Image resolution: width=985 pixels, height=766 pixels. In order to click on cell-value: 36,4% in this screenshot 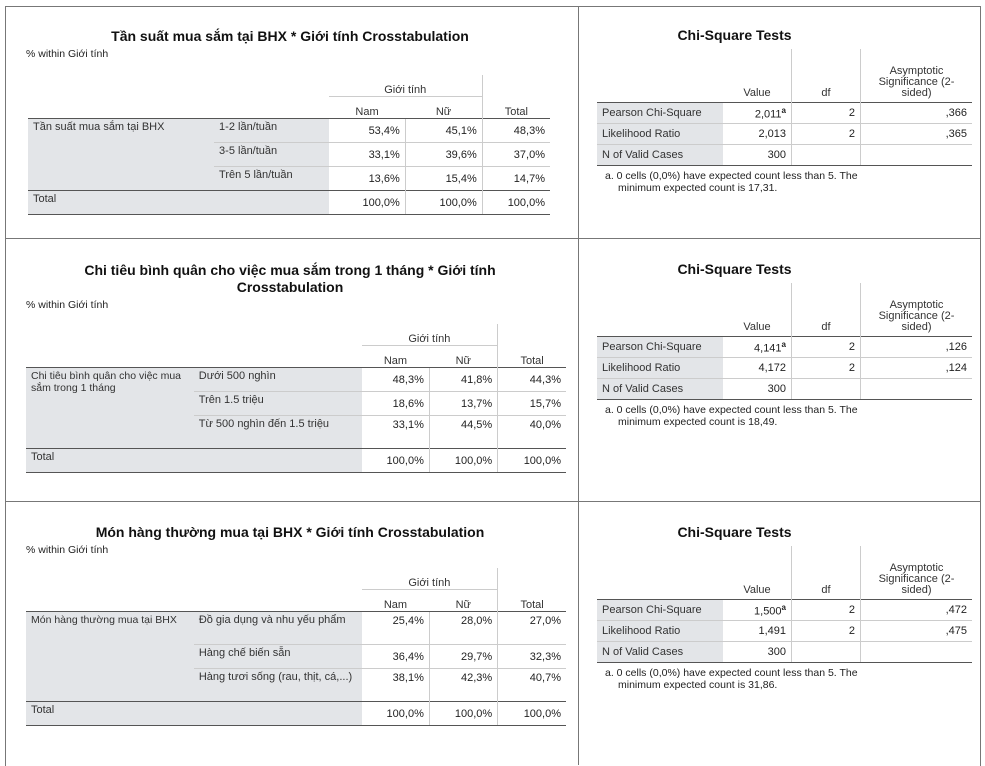, I will do `click(395, 656)`.